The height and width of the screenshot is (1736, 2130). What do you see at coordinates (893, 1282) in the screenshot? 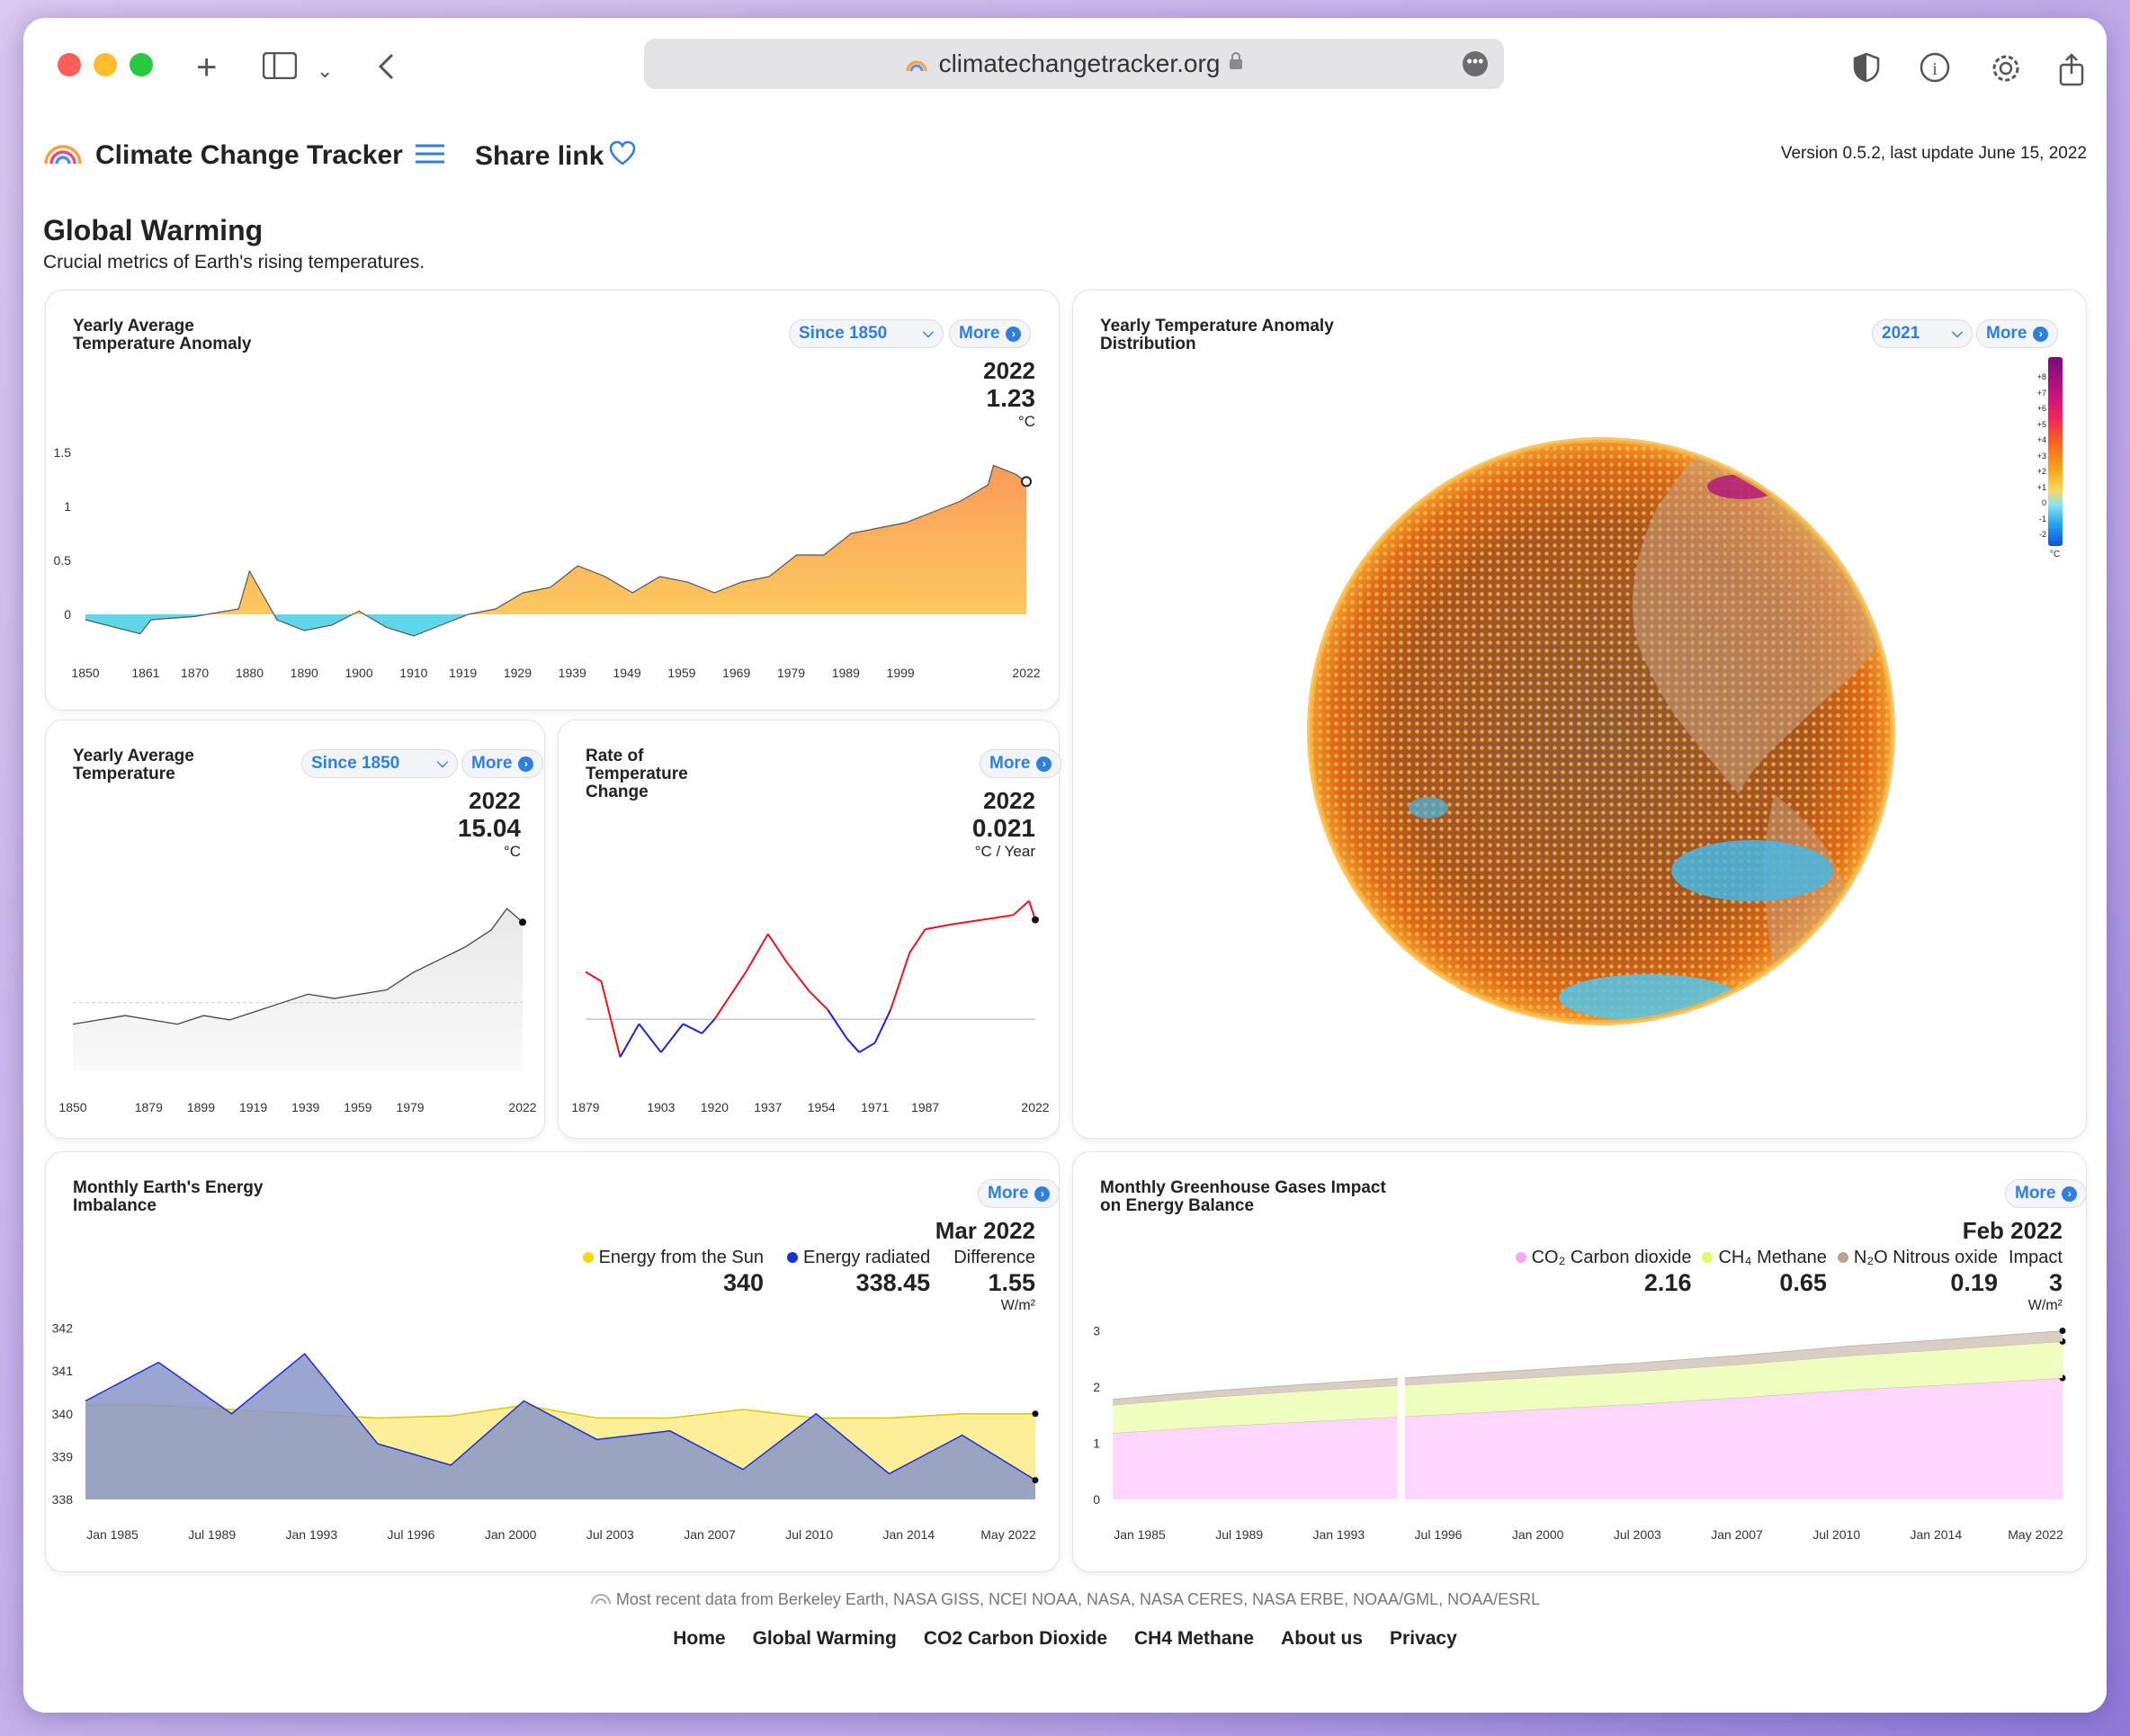
I see `legend-radiated-value: 338.45` at bounding box center [893, 1282].